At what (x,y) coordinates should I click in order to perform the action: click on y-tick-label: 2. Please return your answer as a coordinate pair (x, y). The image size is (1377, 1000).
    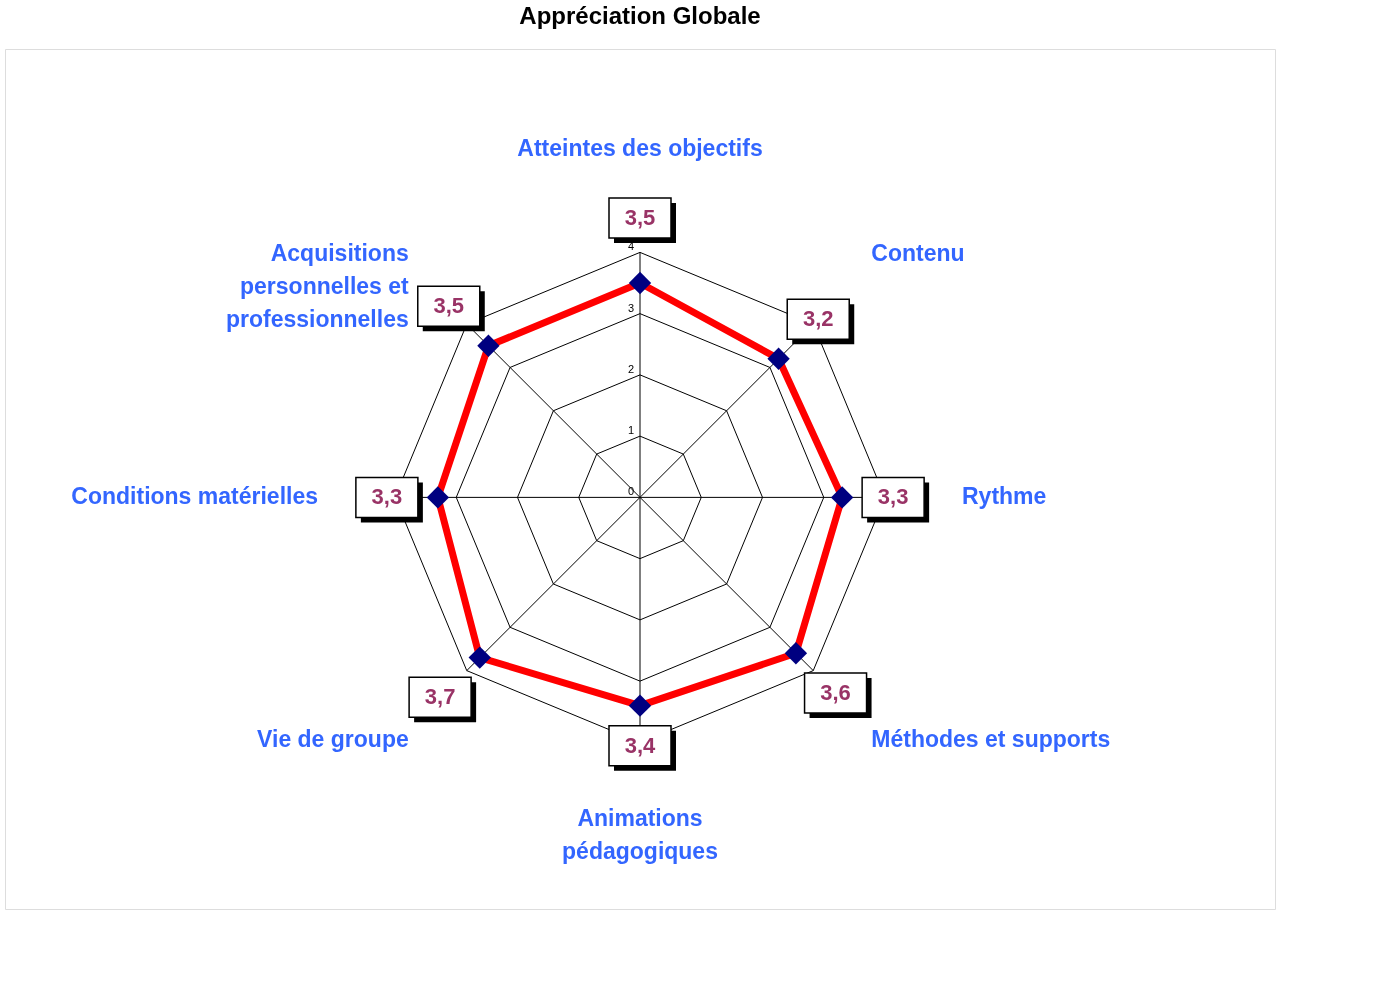
    Looking at the image, I should click on (631, 368).